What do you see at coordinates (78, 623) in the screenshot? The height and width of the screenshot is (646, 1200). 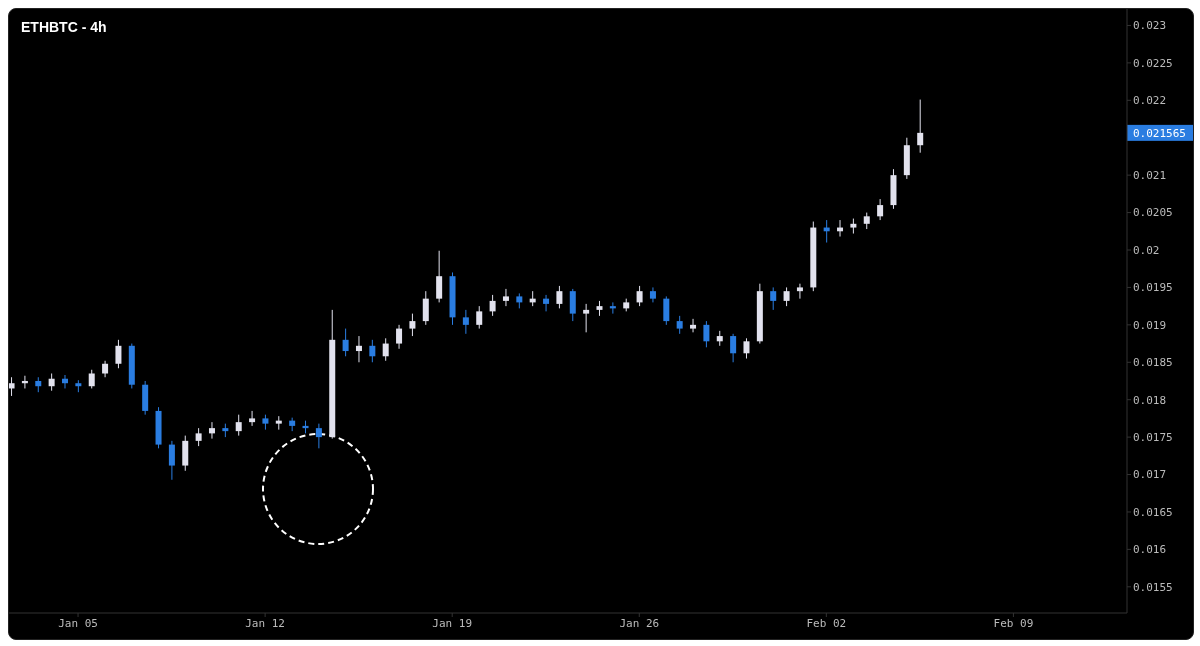 I see `x-tick-label: Jan 05` at bounding box center [78, 623].